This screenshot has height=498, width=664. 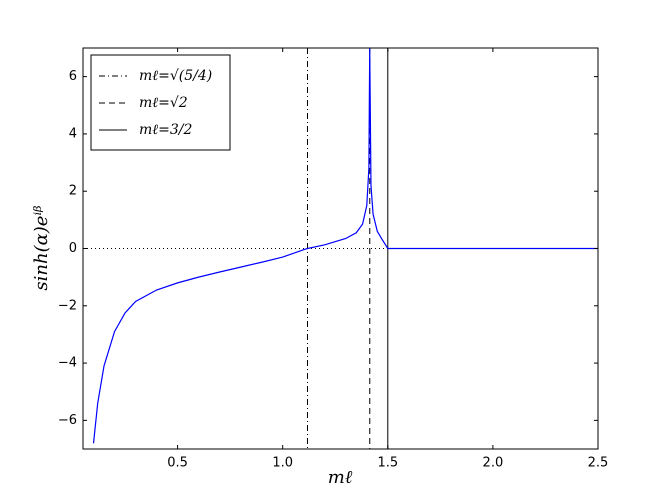 What do you see at coordinates (67, 363) in the screenshot?
I see `y-tick-label: −4` at bounding box center [67, 363].